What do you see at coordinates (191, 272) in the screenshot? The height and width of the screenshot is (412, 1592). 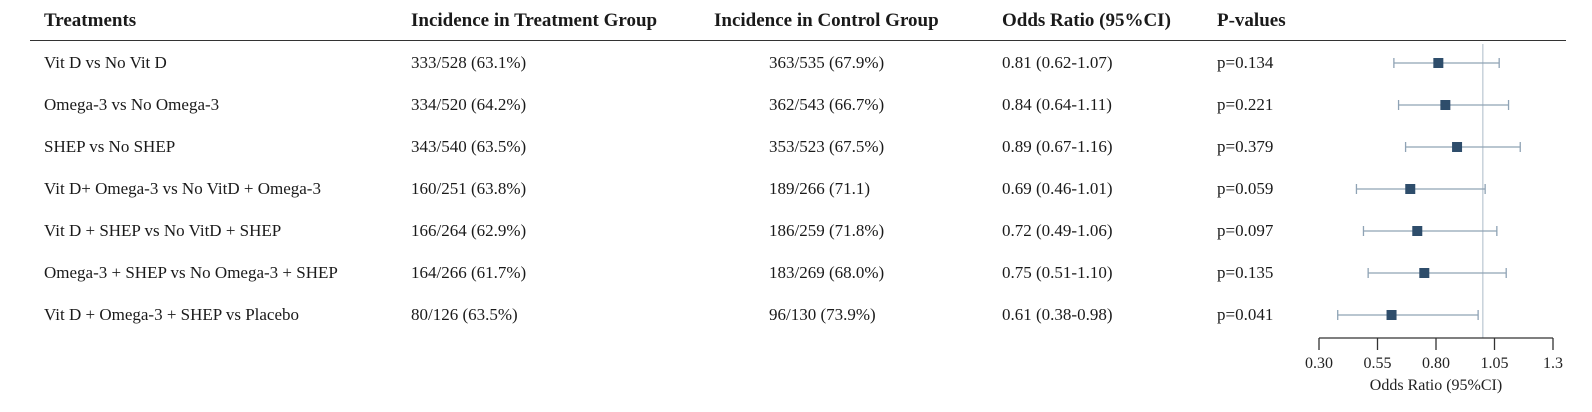 I see `treatment-label: Omega-3 + SHEP vs No Omega-3 + SHEP` at bounding box center [191, 272].